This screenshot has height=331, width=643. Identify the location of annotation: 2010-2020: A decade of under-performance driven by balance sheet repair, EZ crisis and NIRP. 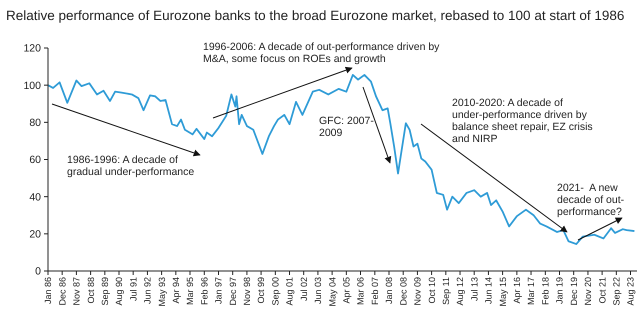
(522, 121).